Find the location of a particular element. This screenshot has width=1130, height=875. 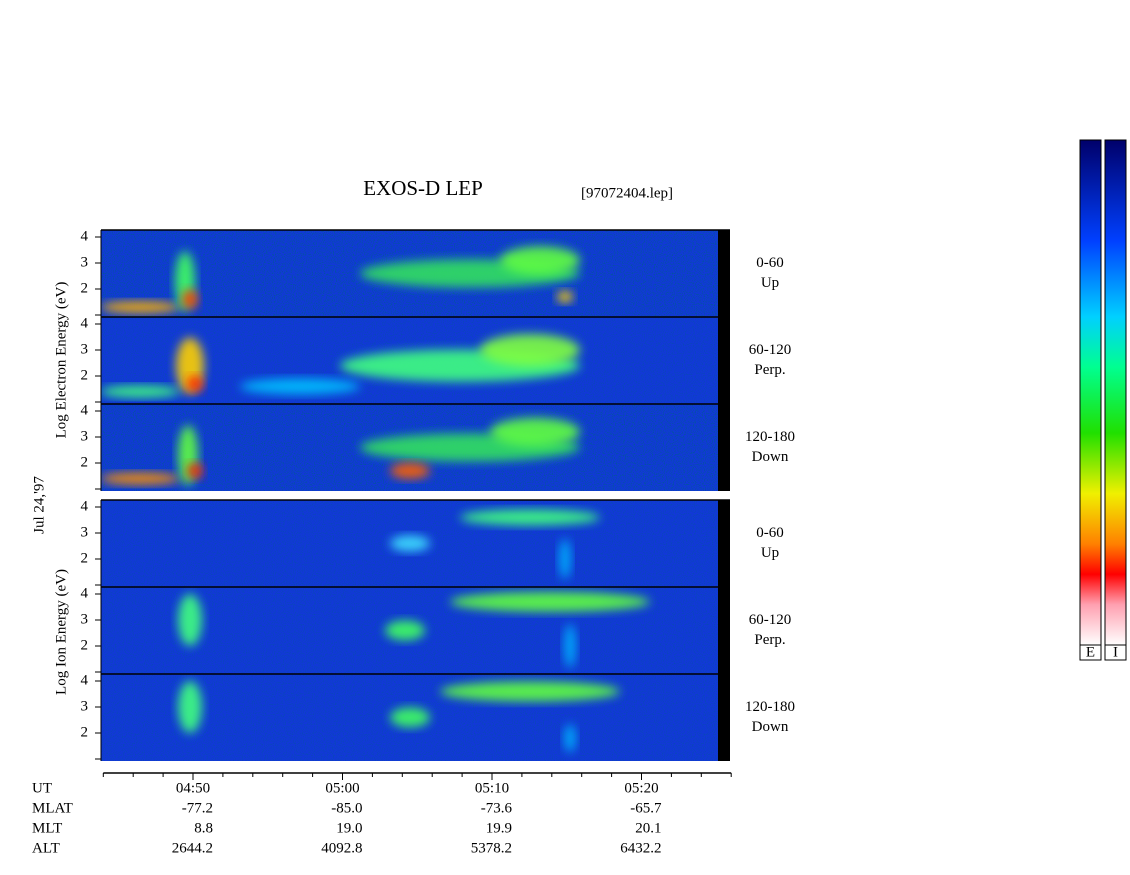

colorbar-label: E is located at coordinates (1090, 652).